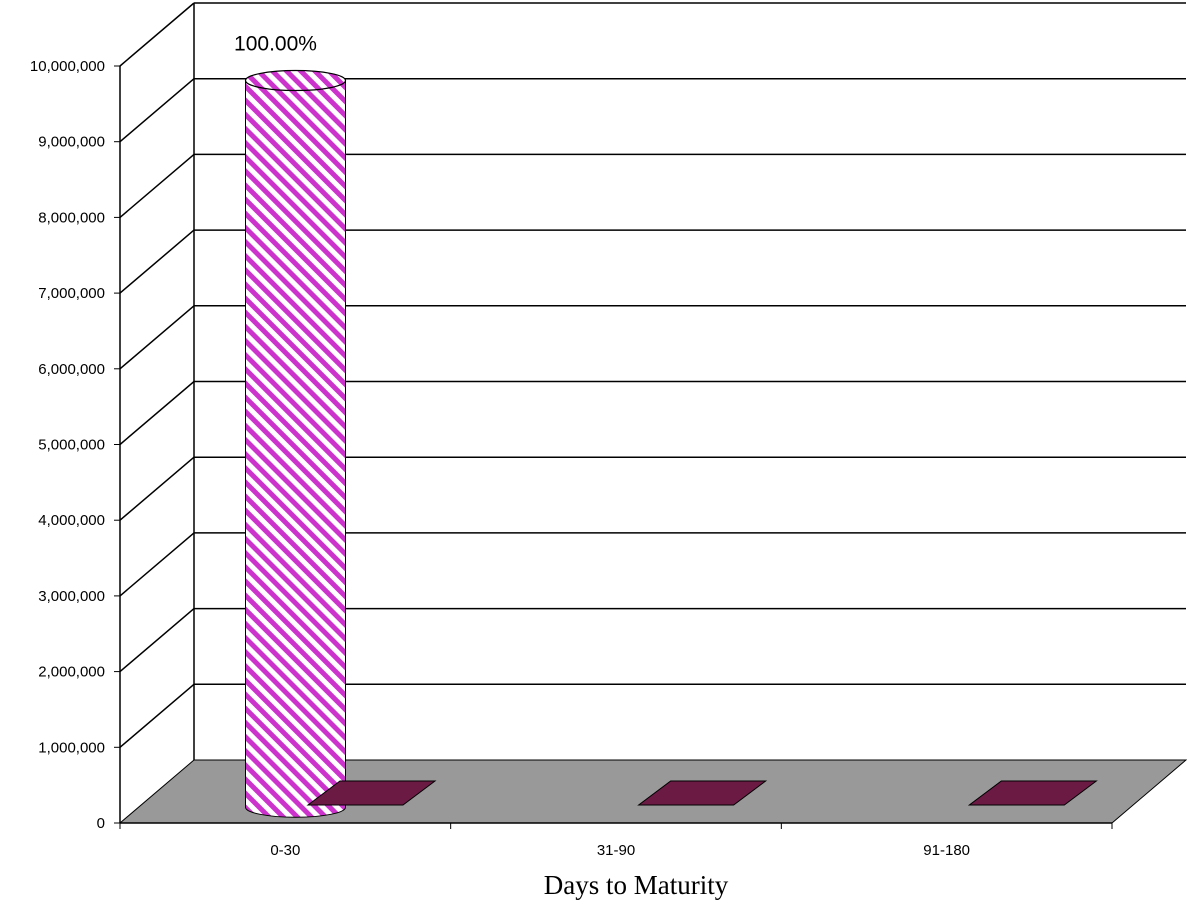 The width and height of the screenshot is (1187, 922). Describe the element at coordinates (71, 596) in the screenshot. I see `y-tick-label: 3,000,000` at that location.